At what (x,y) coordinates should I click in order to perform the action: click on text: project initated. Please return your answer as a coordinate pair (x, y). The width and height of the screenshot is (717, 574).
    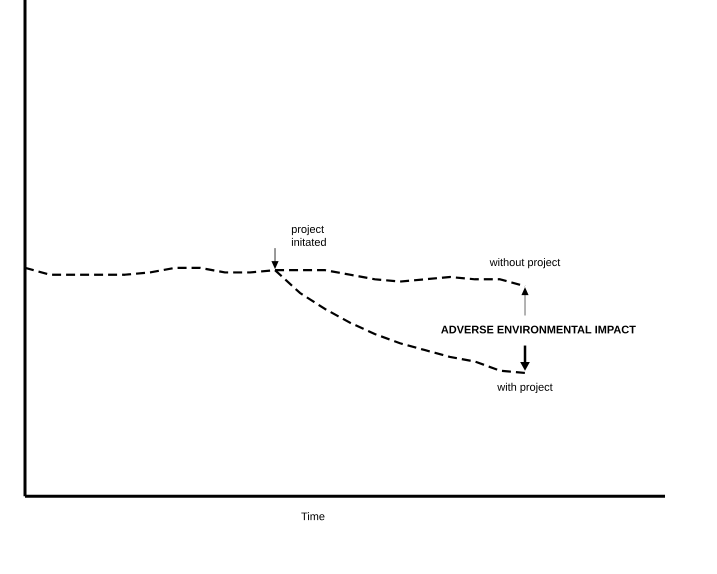
    Looking at the image, I should click on (309, 235).